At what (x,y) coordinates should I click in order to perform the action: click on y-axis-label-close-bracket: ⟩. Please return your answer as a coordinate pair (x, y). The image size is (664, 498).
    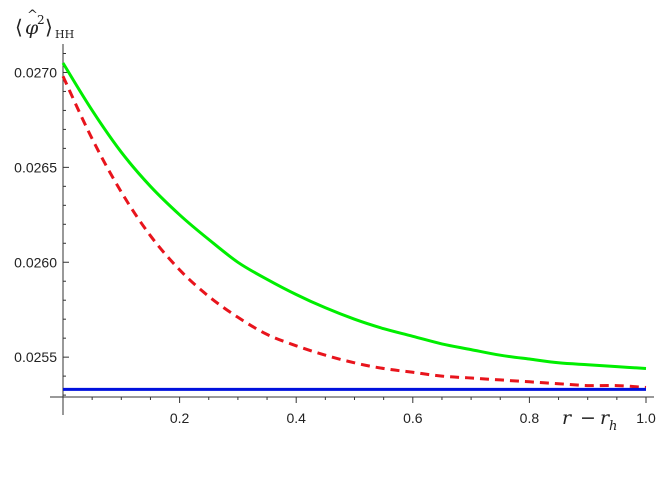
    Looking at the image, I should click on (49, 27).